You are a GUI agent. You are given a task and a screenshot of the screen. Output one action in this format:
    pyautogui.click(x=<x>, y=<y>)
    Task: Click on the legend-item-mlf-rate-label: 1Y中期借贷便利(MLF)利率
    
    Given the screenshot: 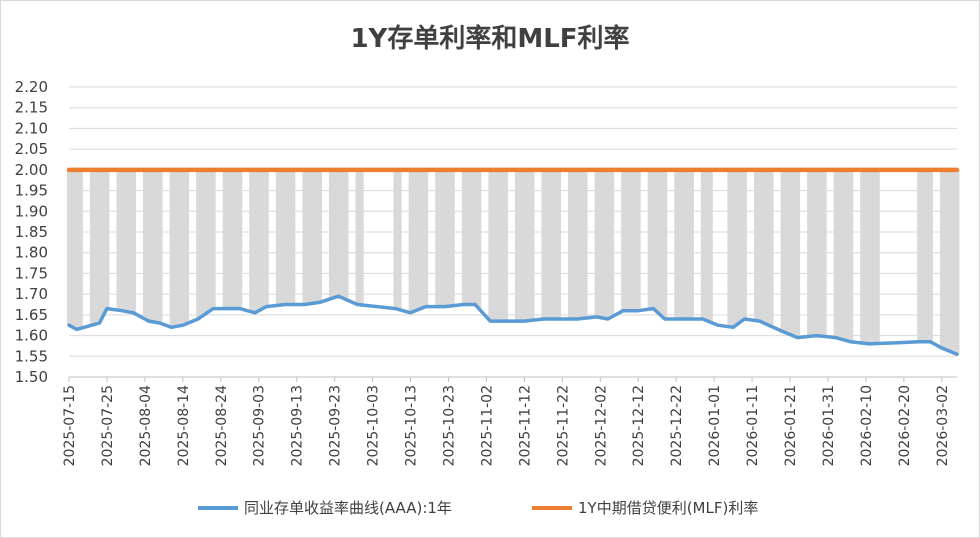 What is the action you would take?
    pyautogui.click(x=668, y=508)
    